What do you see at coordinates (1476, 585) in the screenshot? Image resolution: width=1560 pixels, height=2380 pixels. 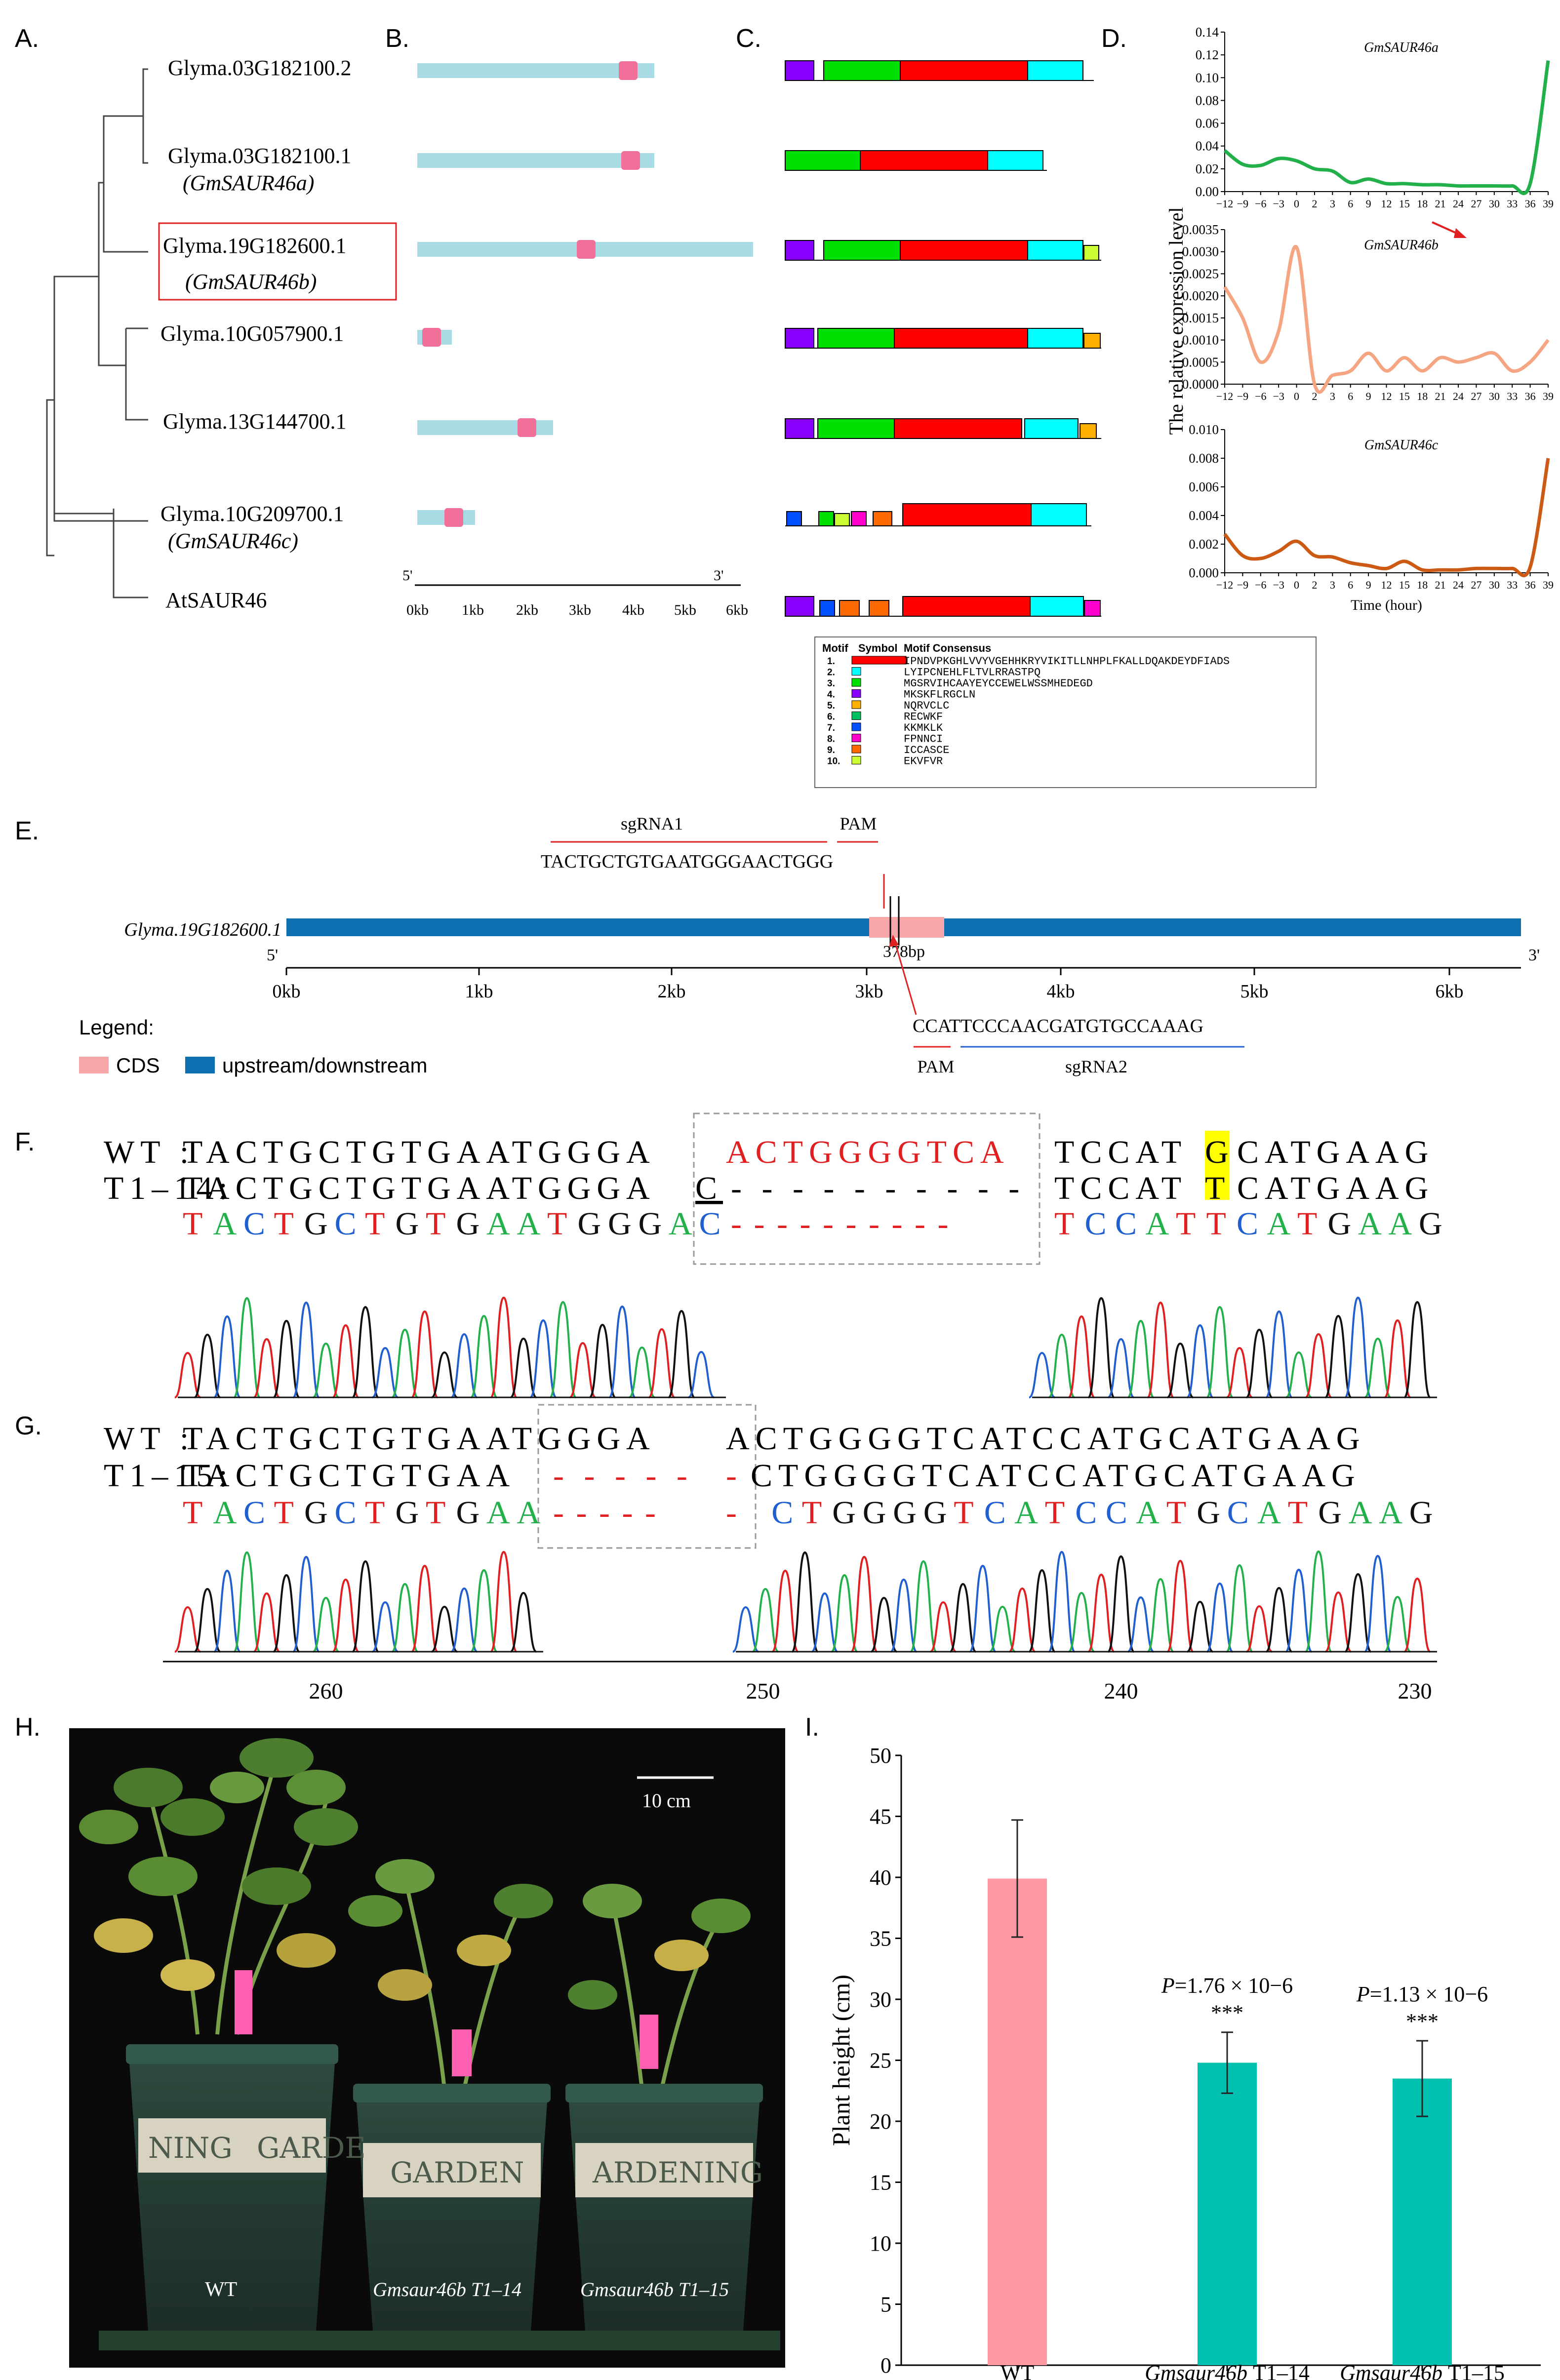 I see `x-tick-label: 27` at bounding box center [1476, 585].